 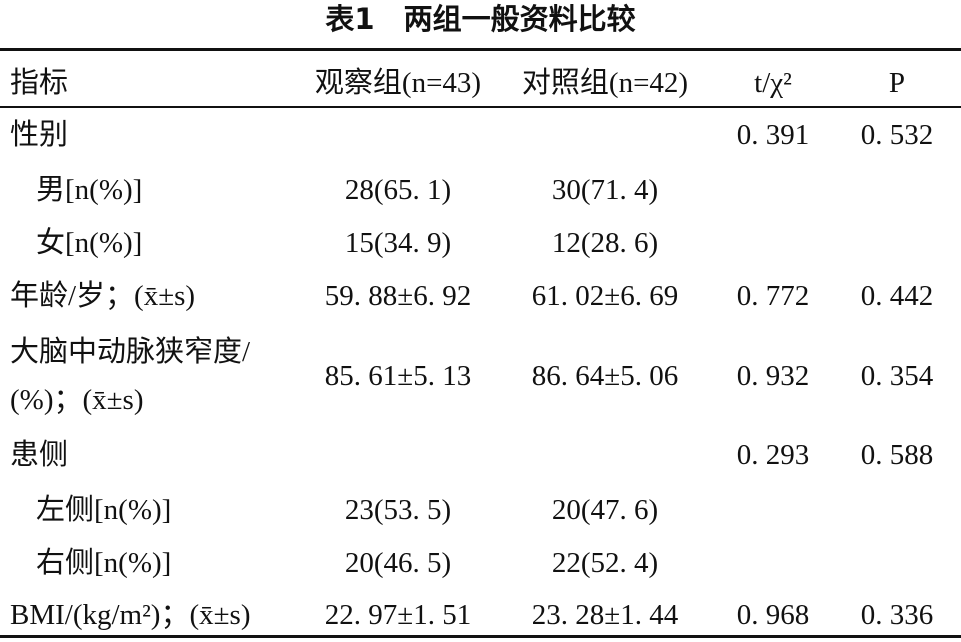 What do you see at coordinates (605, 376) in the screenshot?
I see `cell-value: 86. 64±5. 06` at bounding box center [605, 376].